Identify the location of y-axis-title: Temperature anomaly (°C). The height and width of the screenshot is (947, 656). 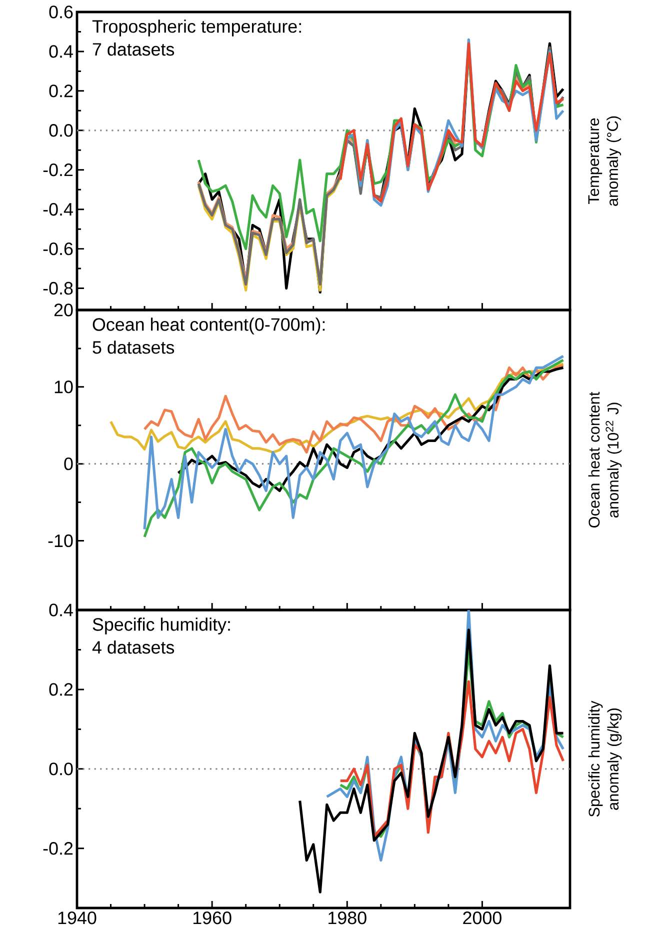
(605, 161).